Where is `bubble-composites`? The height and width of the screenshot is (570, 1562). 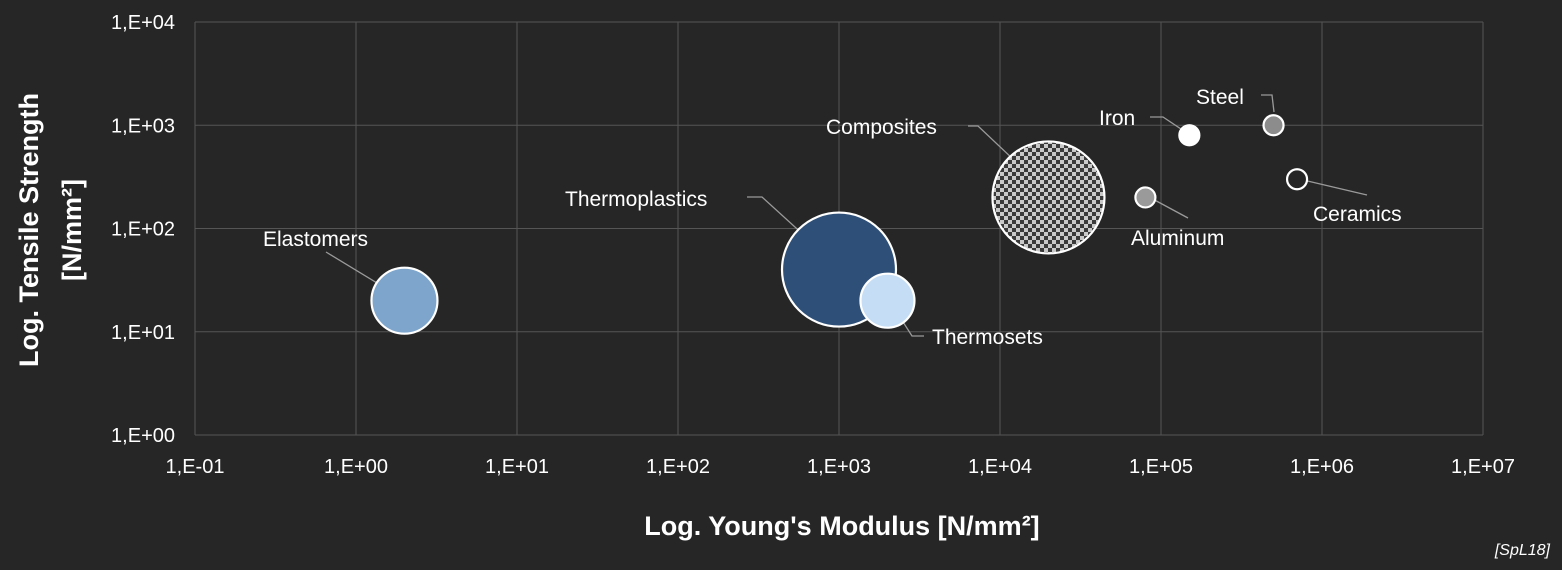
bubble-composites is located at coordinates (1048, 197).